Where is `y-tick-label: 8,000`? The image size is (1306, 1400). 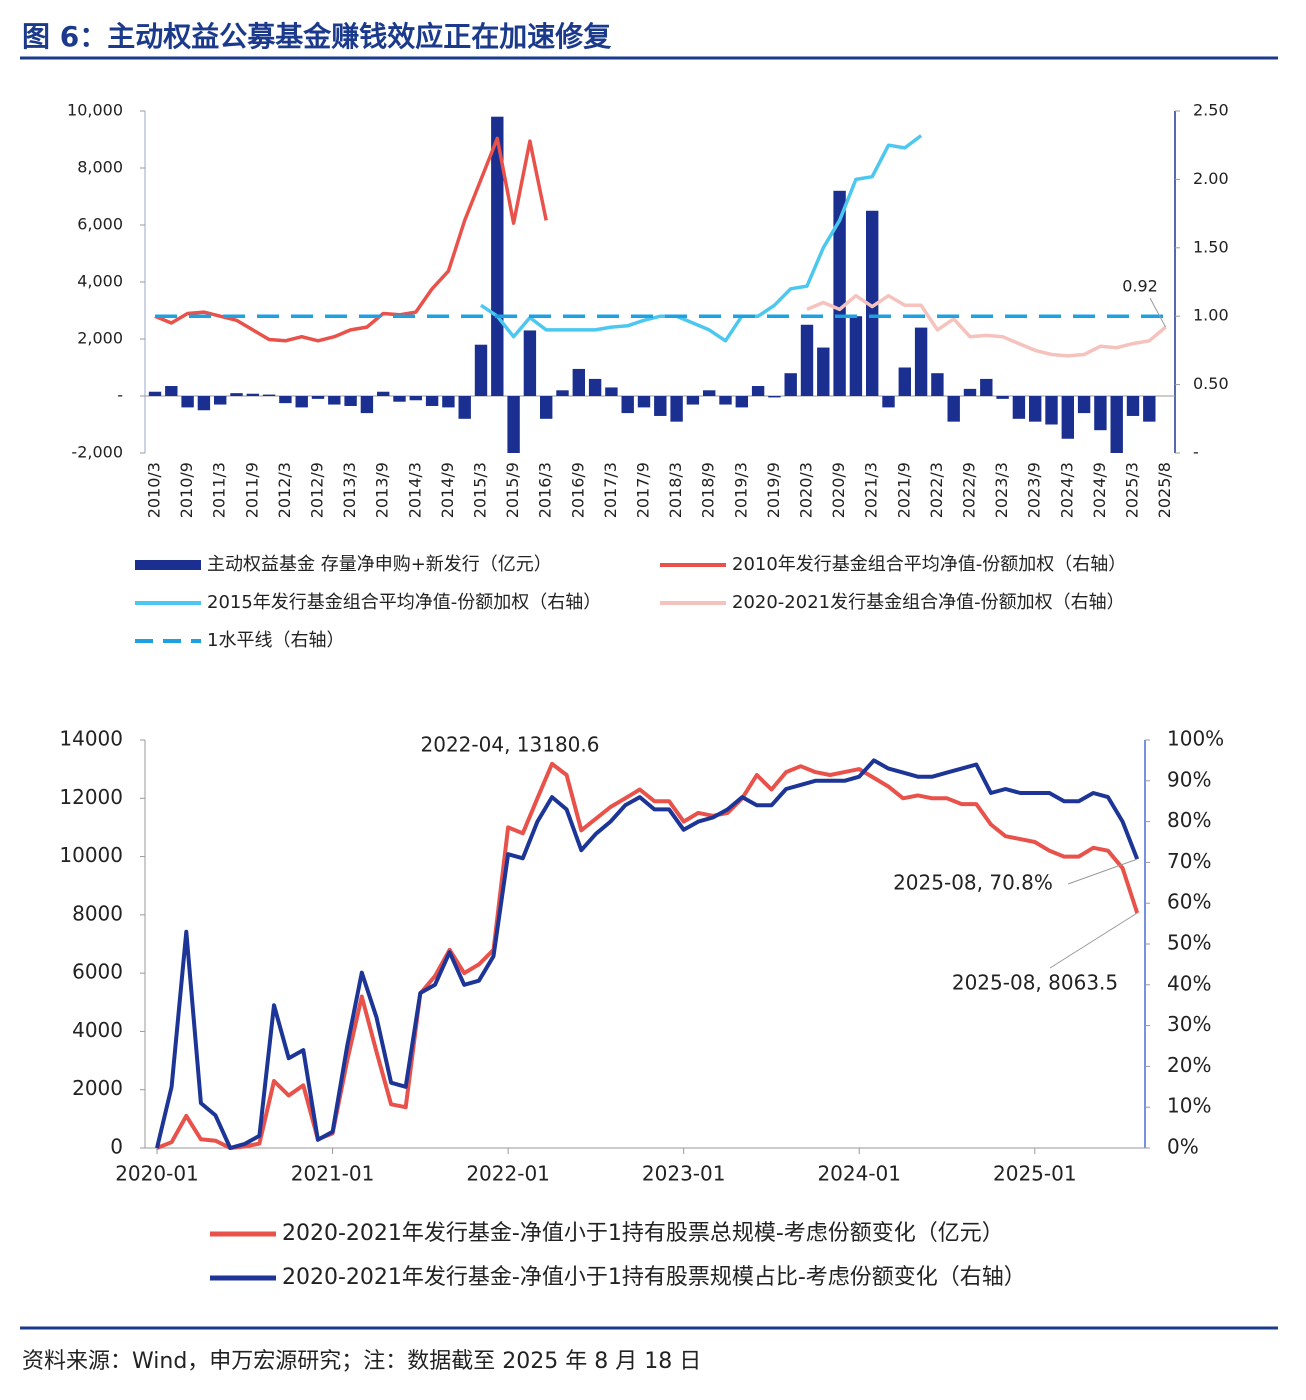 y-tick-label: 8,000 is located at coordinates (100, 167).